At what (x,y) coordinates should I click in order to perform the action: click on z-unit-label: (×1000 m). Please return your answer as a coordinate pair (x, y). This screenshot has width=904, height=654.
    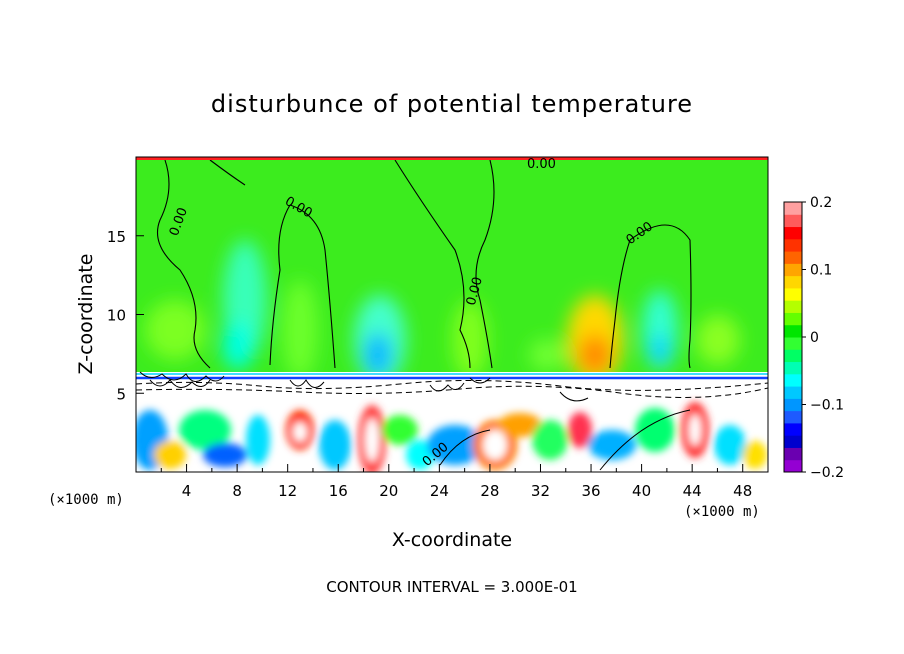
    Looking at the image, I should click on (86, 500).